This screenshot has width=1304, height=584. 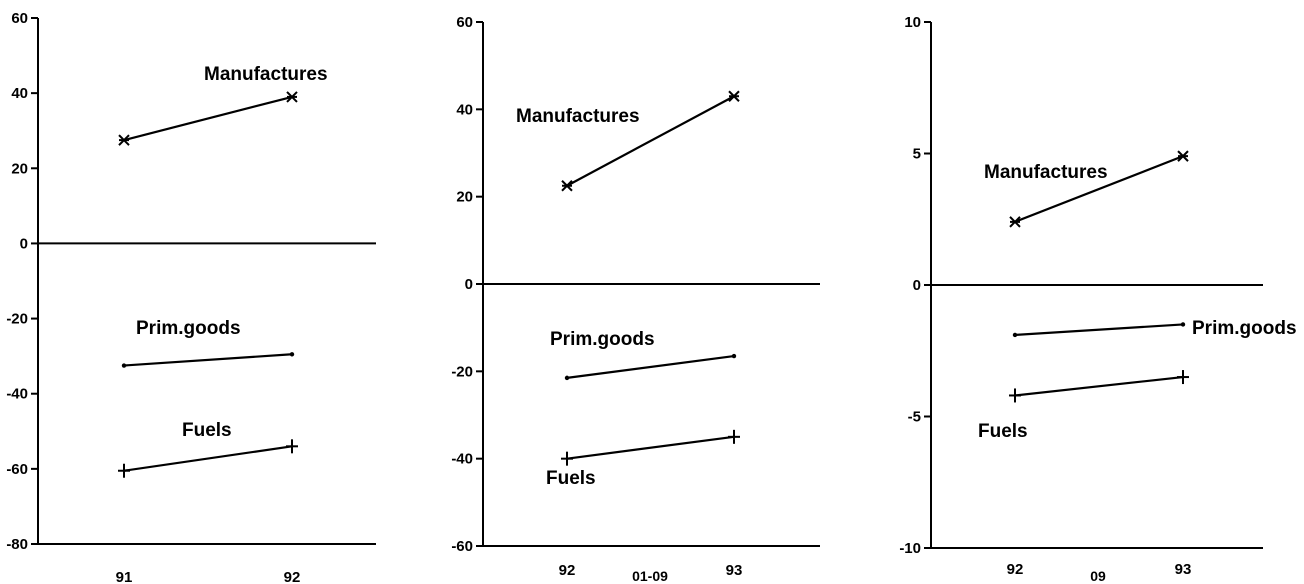 I want to click on x-tick-label: 91, so click(x=124, y=576).